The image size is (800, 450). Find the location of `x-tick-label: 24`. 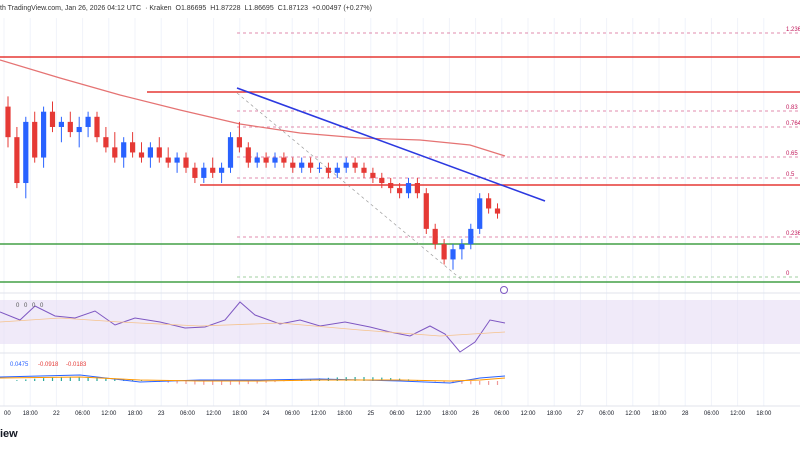

x-tick-label: 24 is located at coordinates (266, 414).